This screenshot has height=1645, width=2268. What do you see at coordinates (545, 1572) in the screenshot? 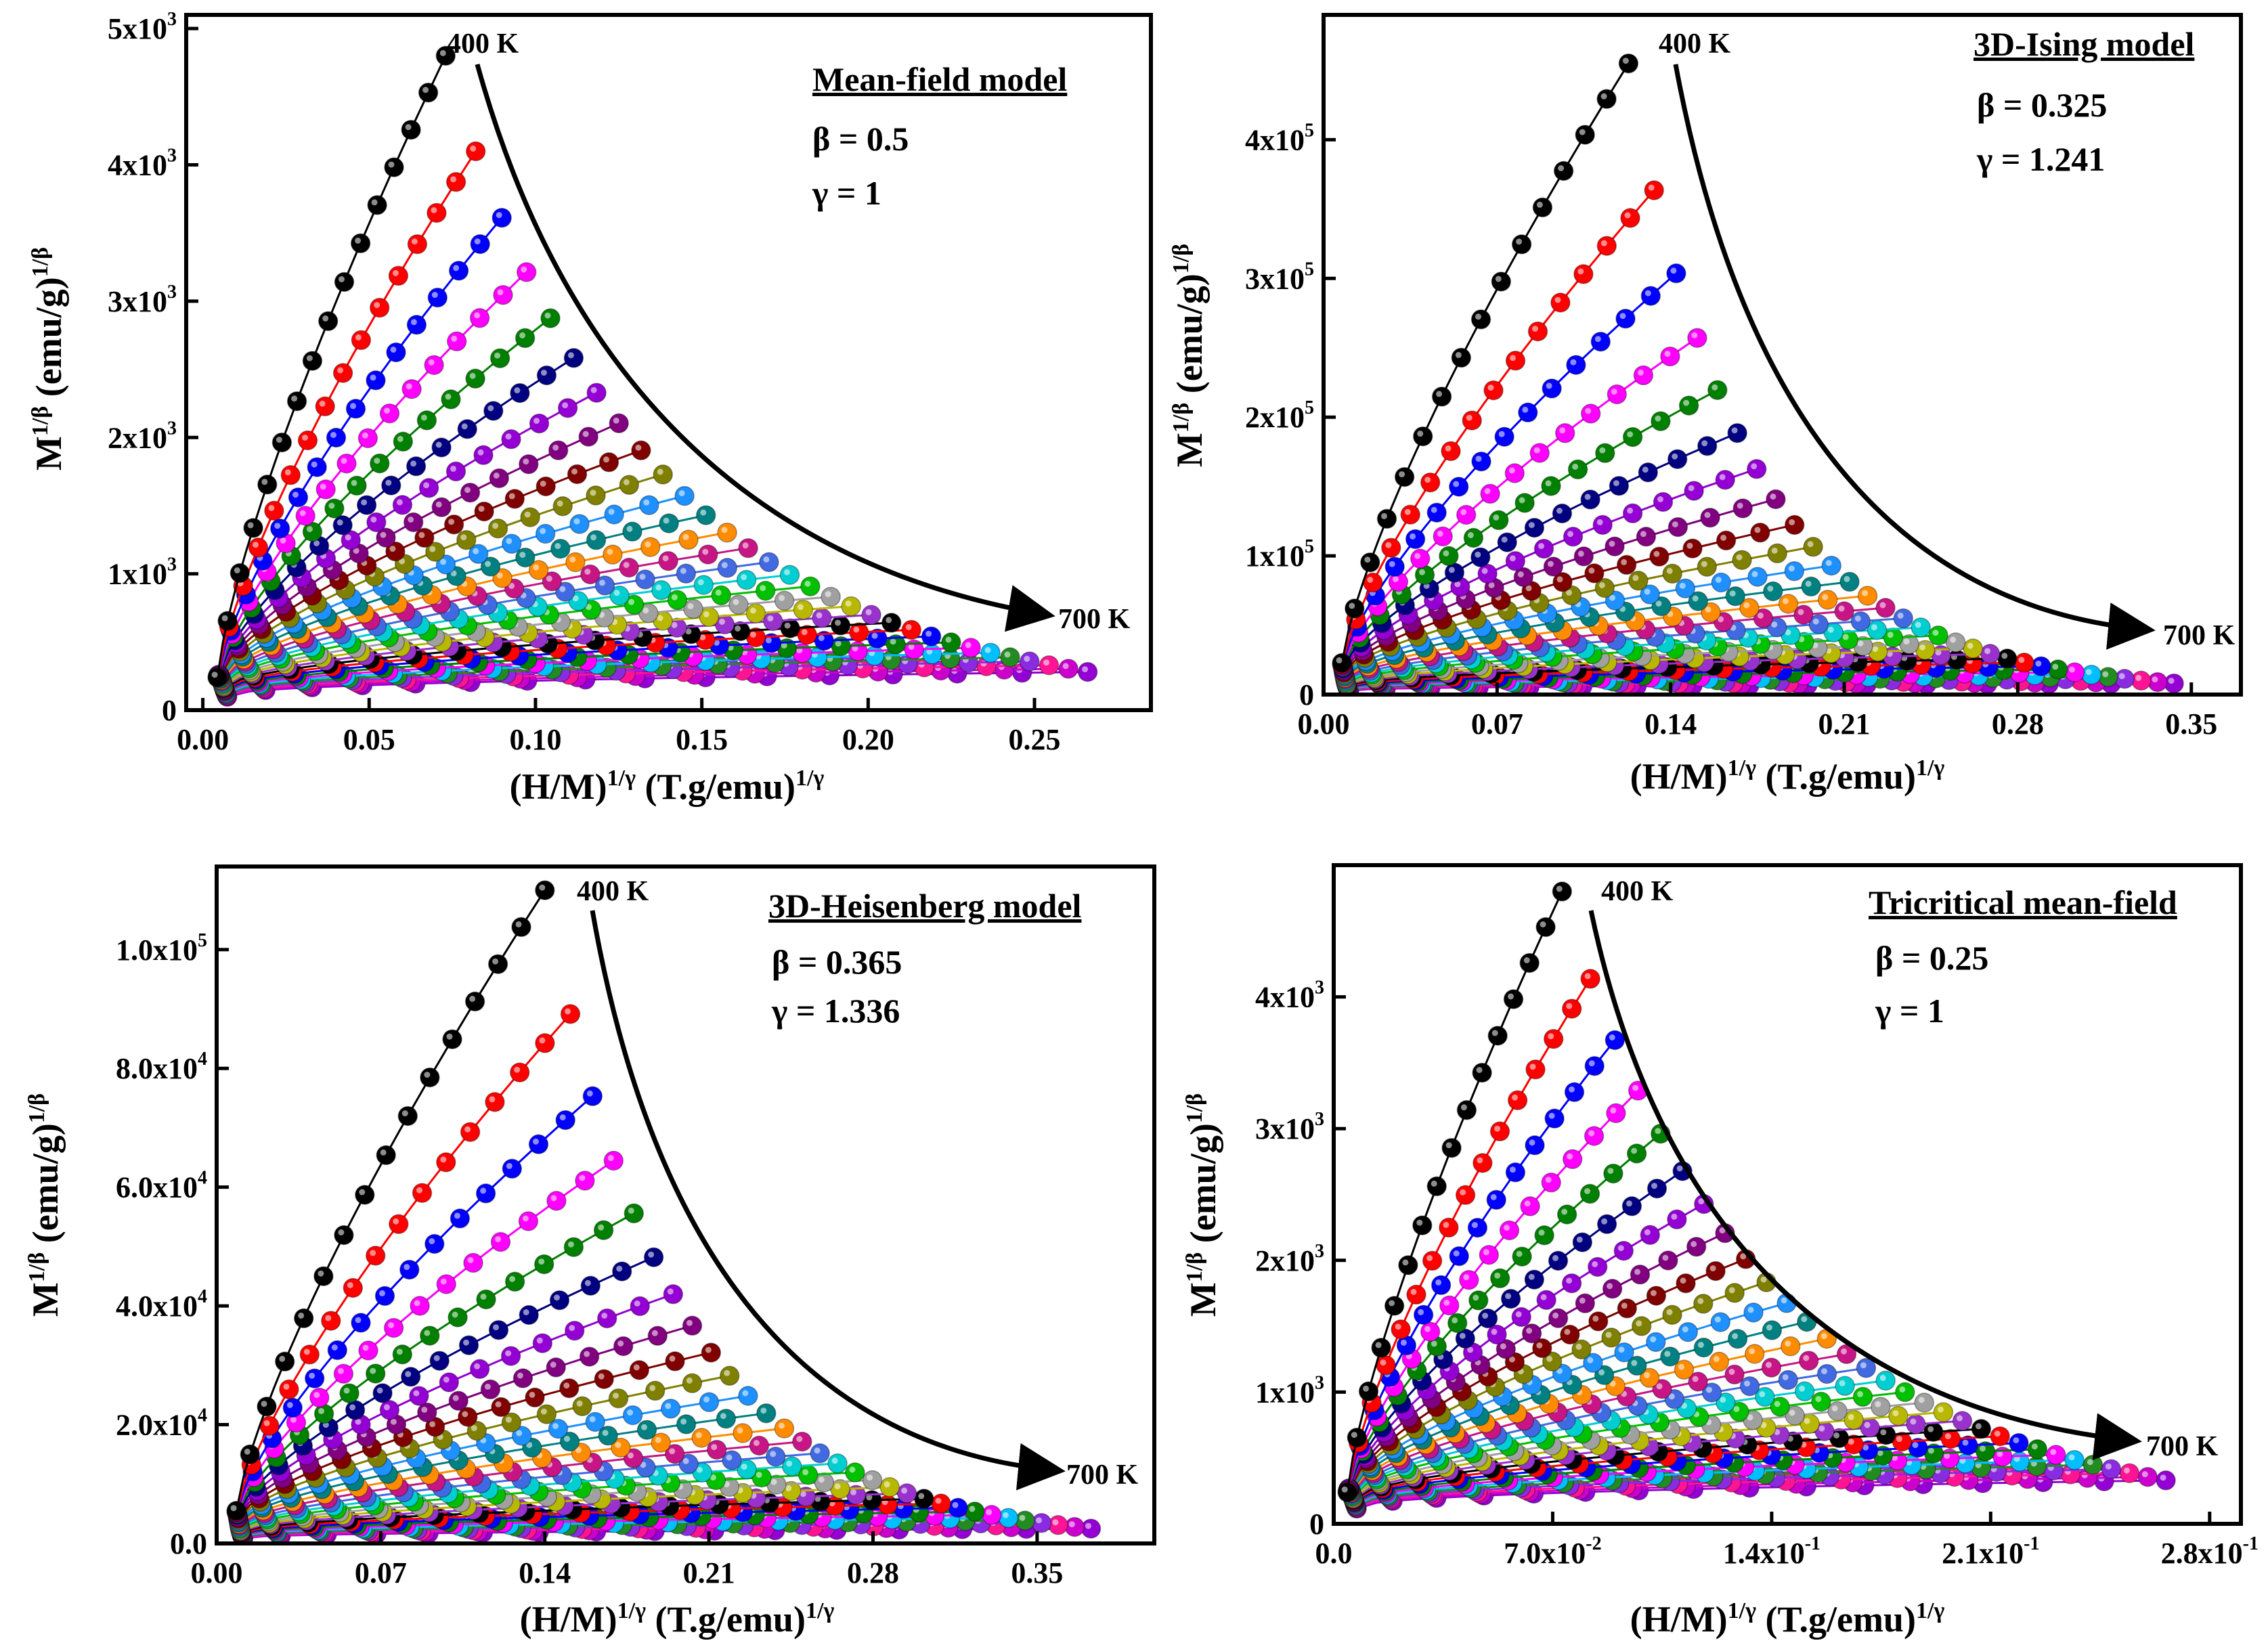
I see `x-tick-label: 0.14` at bounding box center [545, 1572].